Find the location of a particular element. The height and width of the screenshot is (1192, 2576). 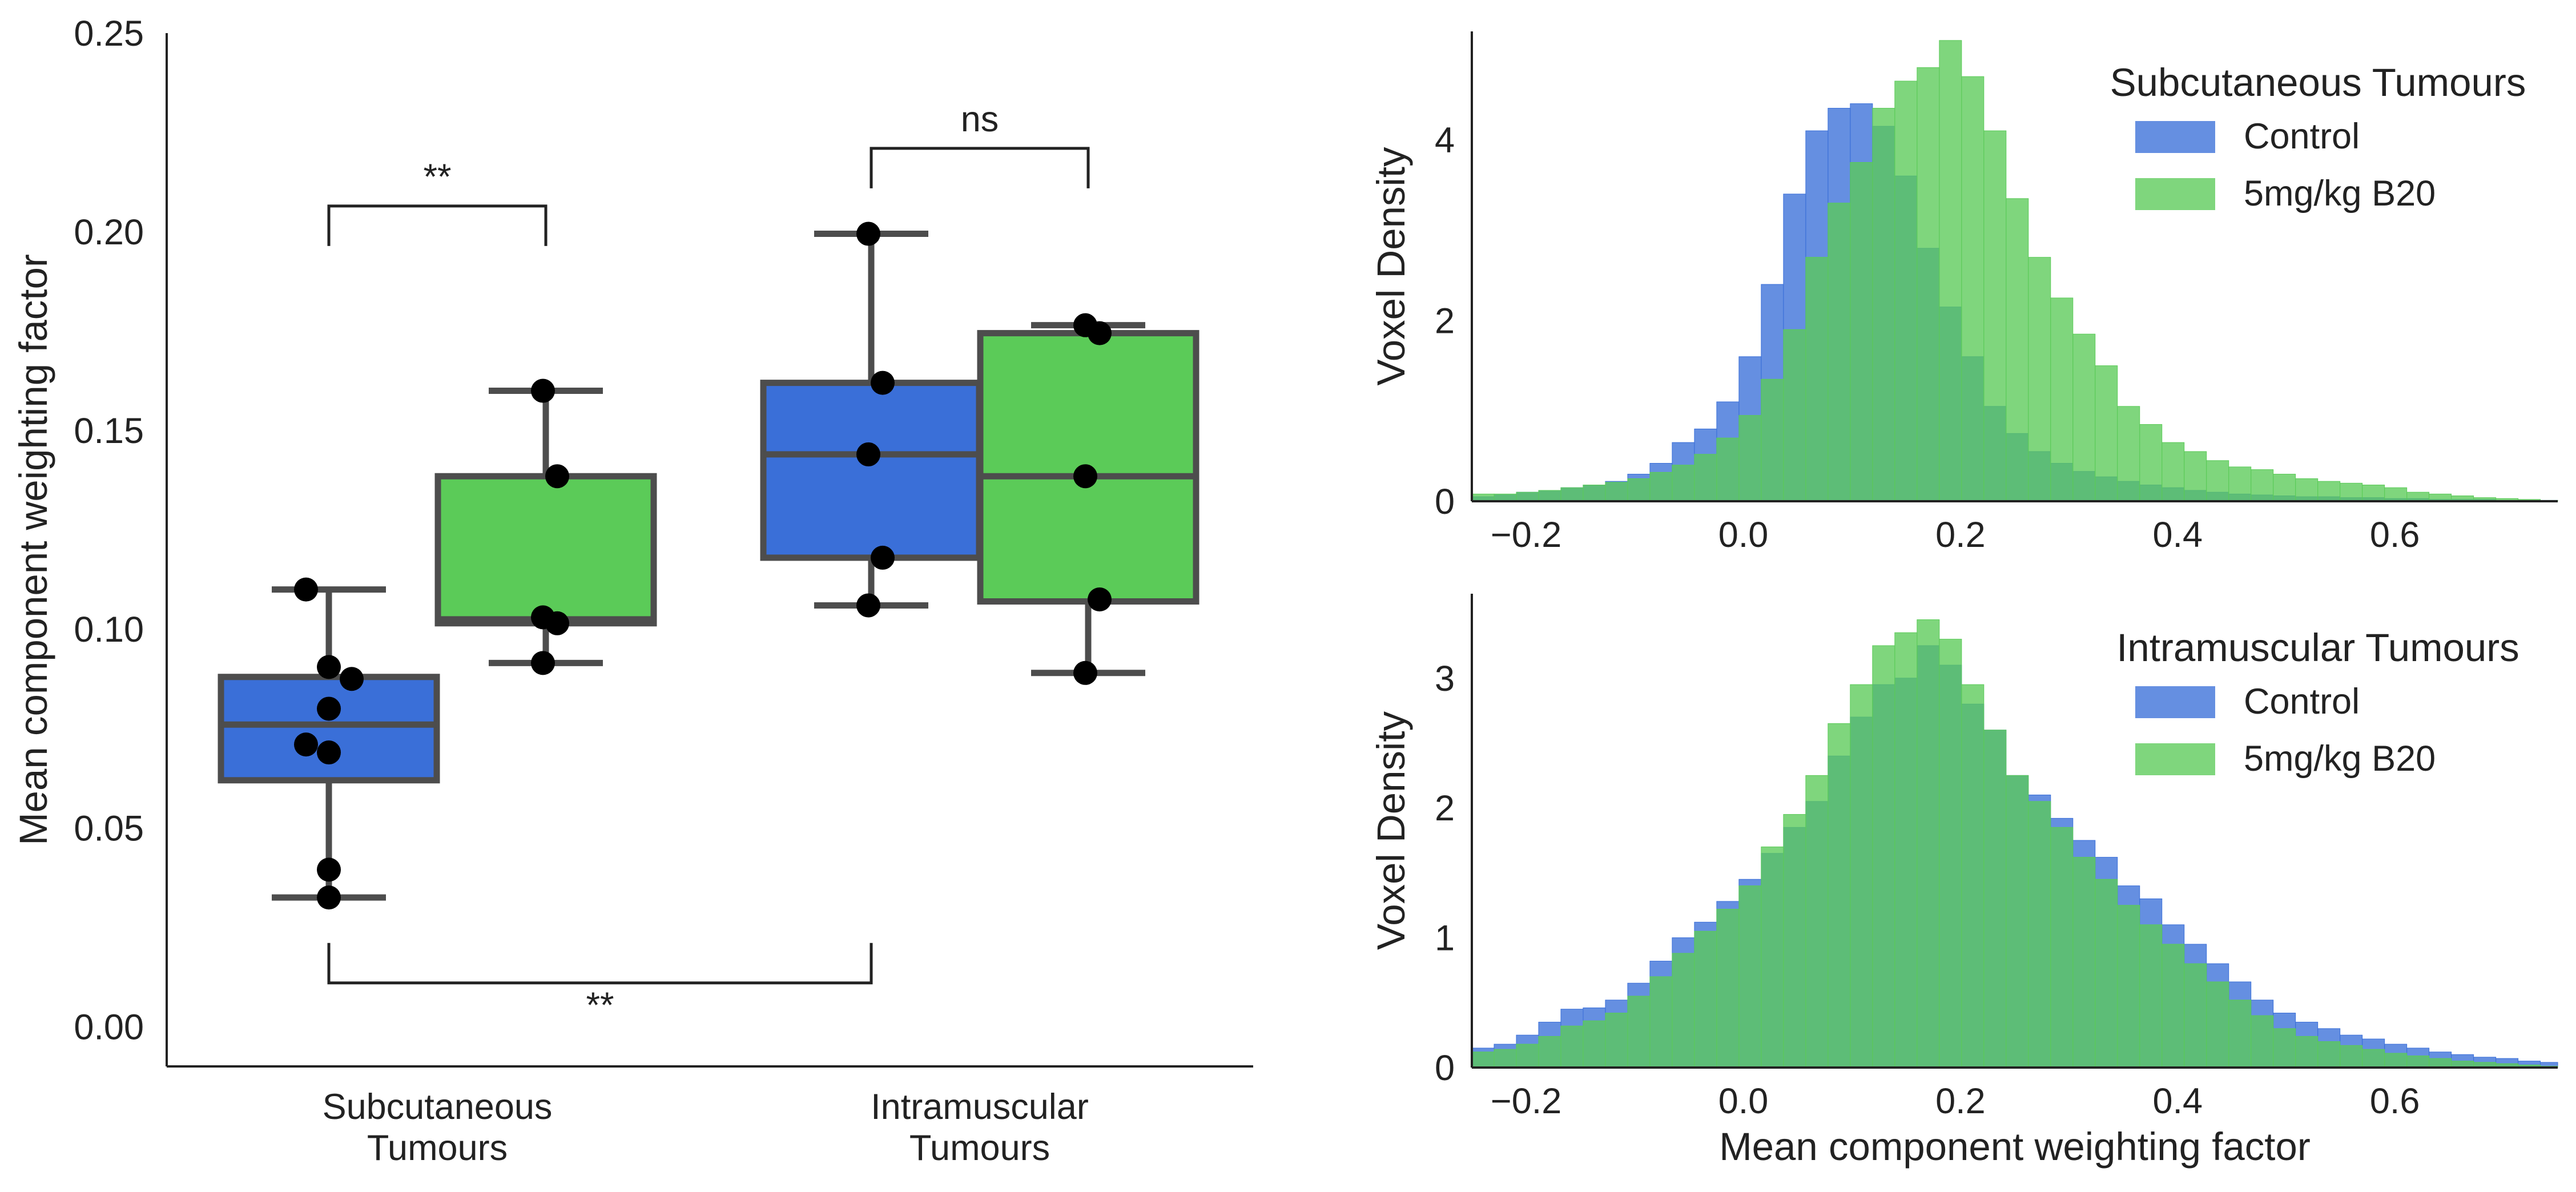

treated-legend-swatch is located at coordinates (2175, 194).